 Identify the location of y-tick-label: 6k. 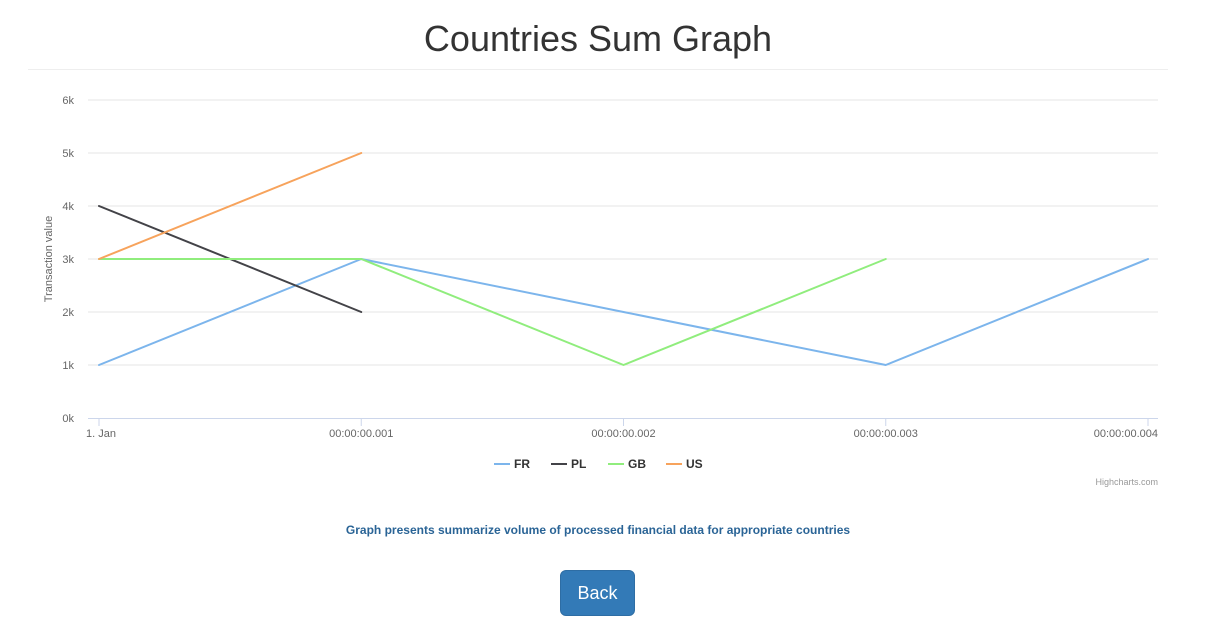
(68, 101).